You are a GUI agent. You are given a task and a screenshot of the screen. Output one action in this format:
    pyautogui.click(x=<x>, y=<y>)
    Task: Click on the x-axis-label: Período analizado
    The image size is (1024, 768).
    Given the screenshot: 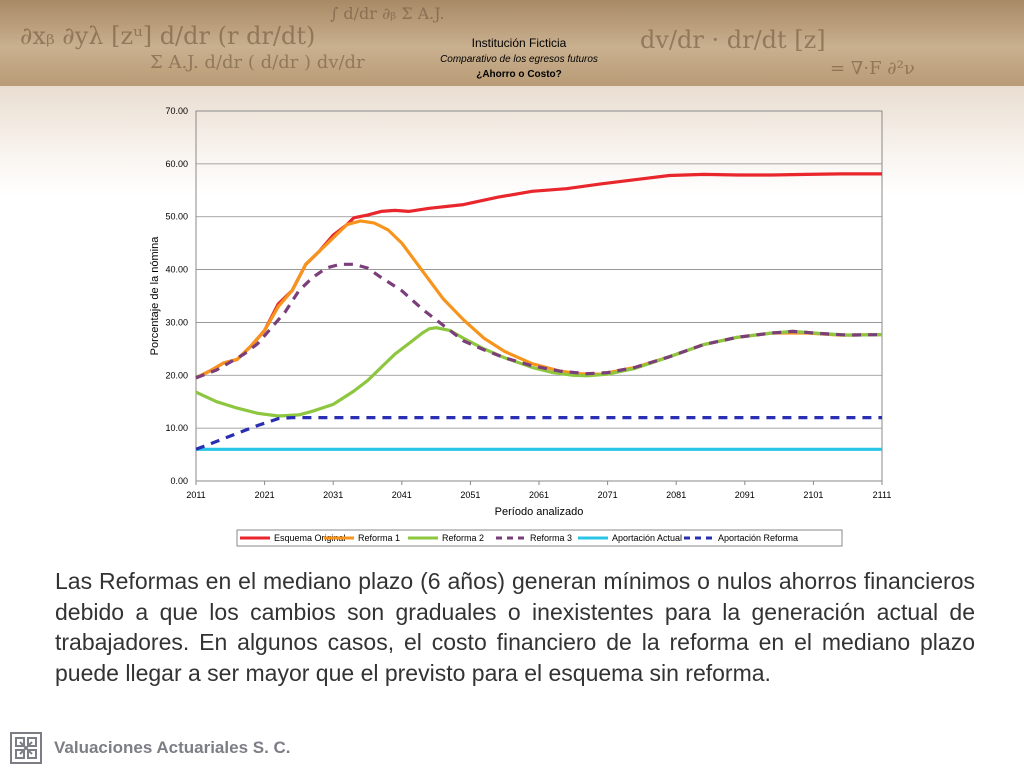 What is the action you would take?
    pyautogui.click(x=539, y=512)
    